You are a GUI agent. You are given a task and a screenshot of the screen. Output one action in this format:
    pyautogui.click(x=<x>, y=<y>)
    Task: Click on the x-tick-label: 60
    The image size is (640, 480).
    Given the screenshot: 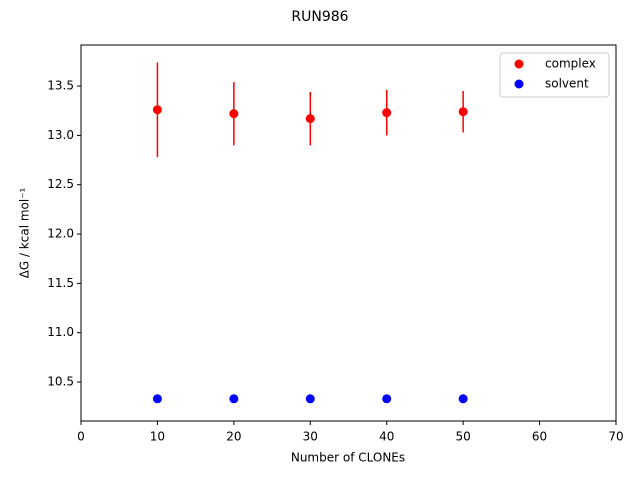 What is the action you would take?
    pyautogui.click(x=539, y=437)
    